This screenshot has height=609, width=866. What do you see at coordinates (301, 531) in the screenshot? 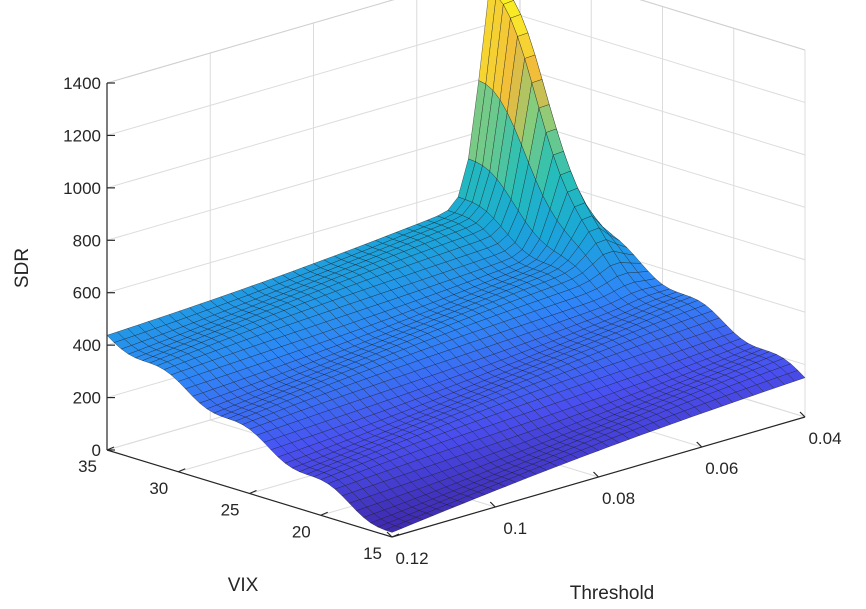
I see `y-tick-label: 20` at bounding box center [301, 531].